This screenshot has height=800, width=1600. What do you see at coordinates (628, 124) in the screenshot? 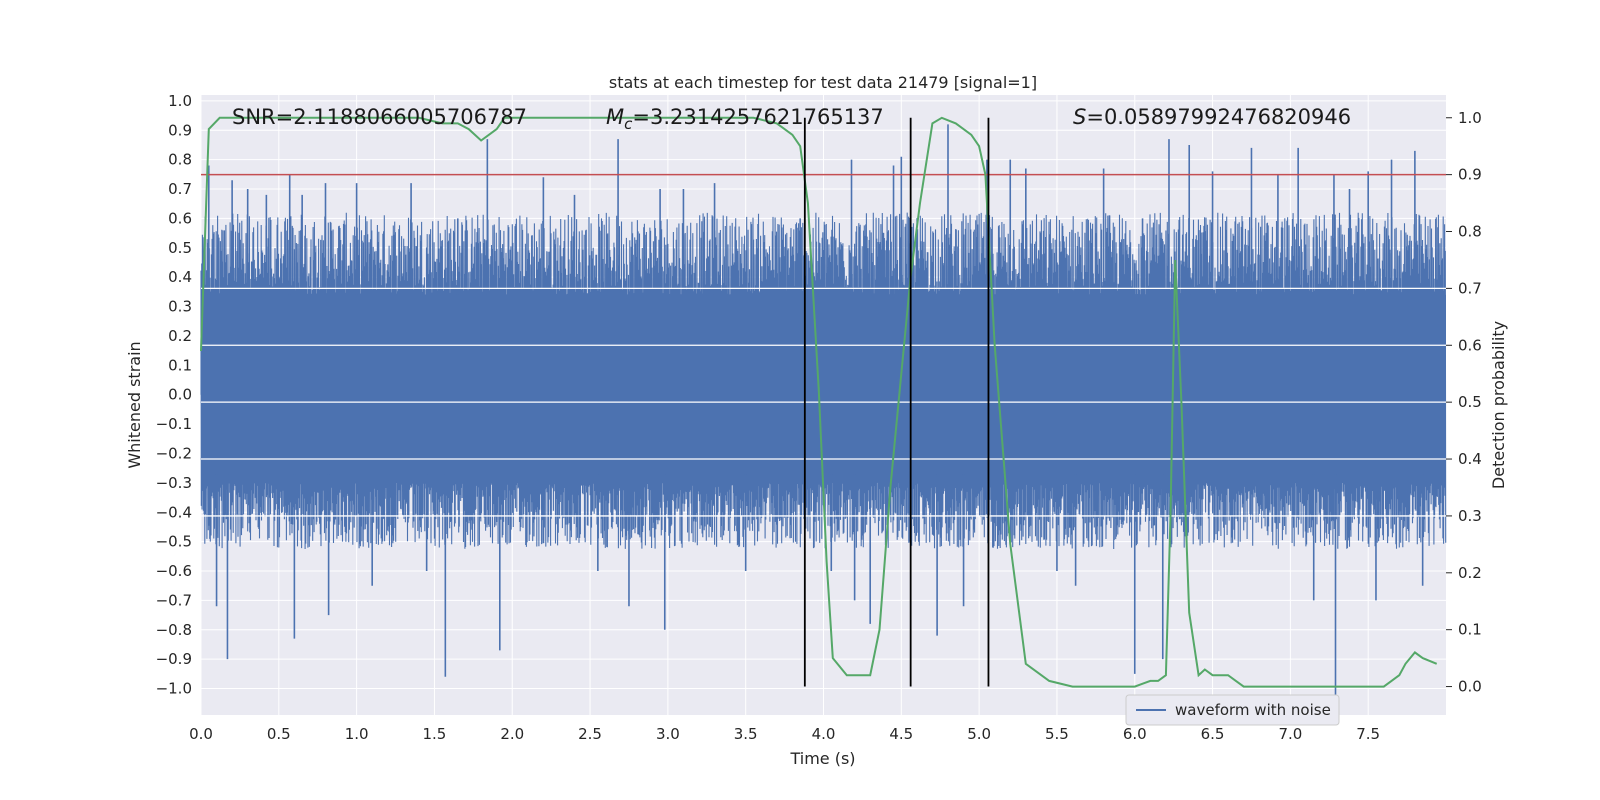
I see `mc-subscript: c` at bounding box center [628, 124].